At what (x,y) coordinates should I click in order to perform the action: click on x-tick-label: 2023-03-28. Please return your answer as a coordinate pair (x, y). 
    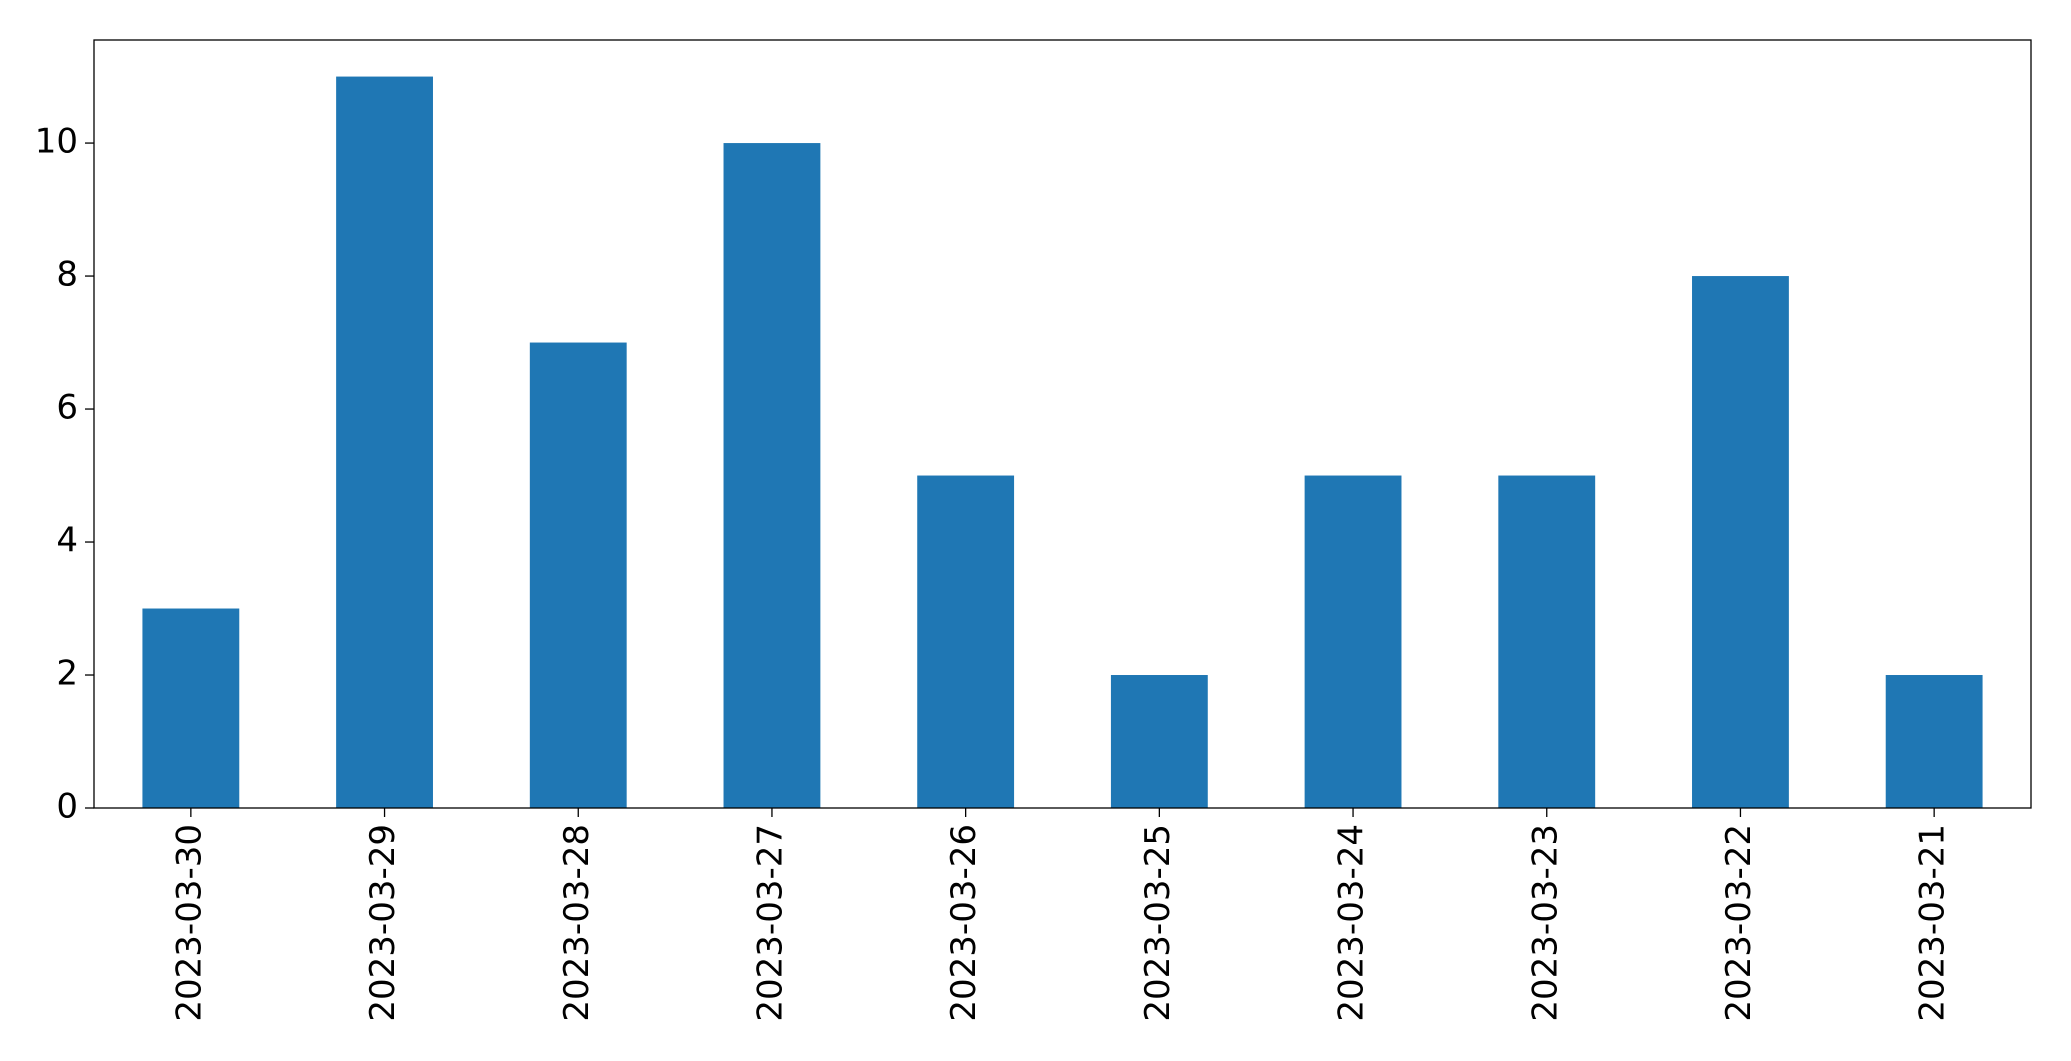
    Looking at the image, I should click on (577, 923).